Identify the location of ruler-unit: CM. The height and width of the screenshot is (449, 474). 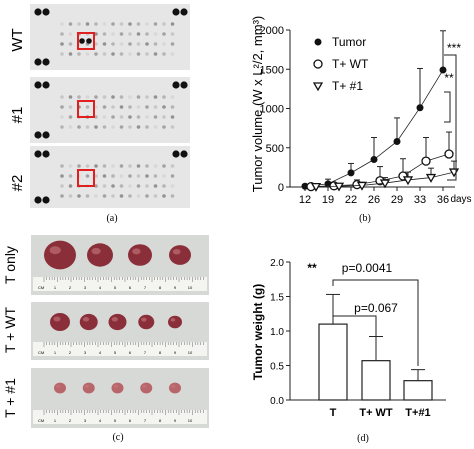
(41, 420).